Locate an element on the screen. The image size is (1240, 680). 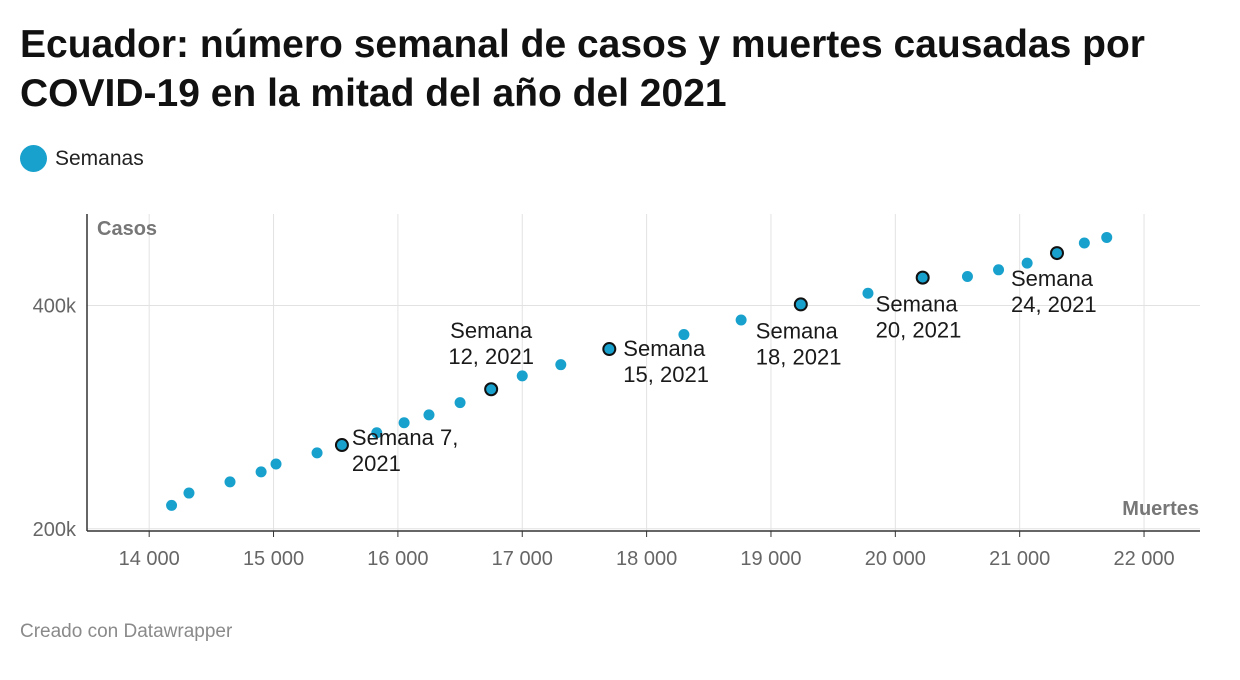
x-tick-label: 16 000 is located at coordinates (397, 559).